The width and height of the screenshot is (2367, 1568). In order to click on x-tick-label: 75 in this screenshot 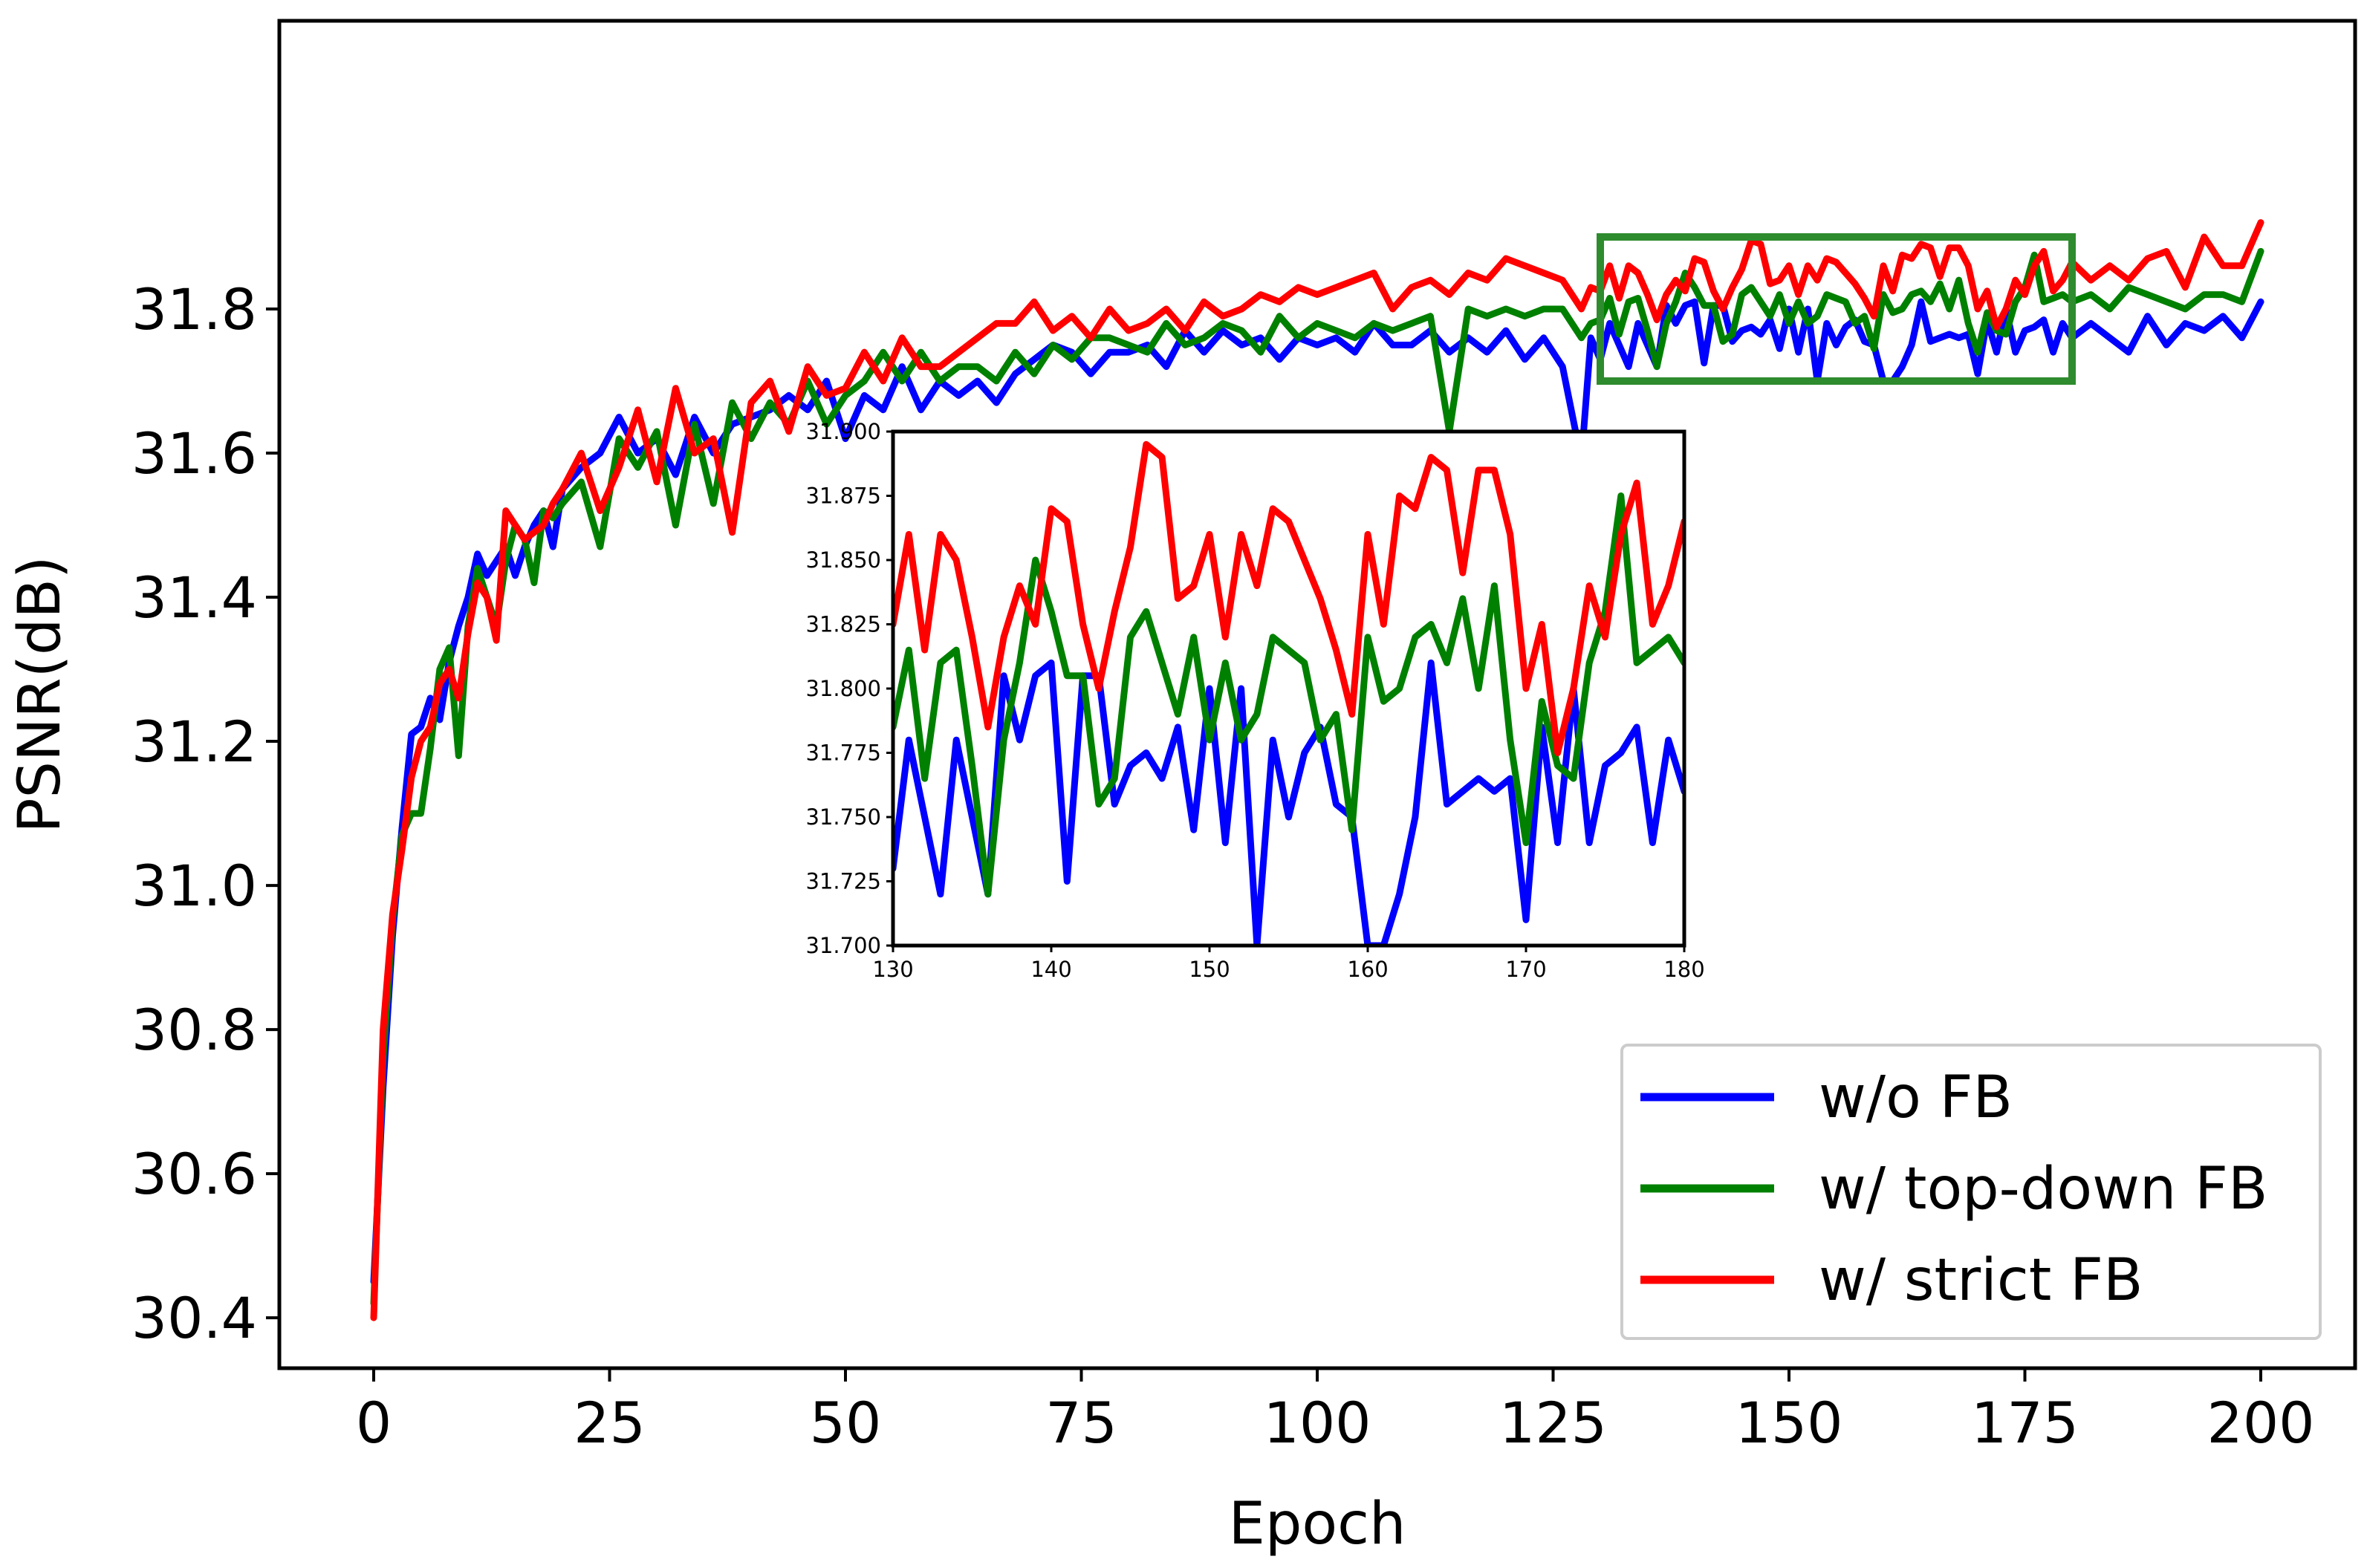, I will do `click(1081, 1423)`.